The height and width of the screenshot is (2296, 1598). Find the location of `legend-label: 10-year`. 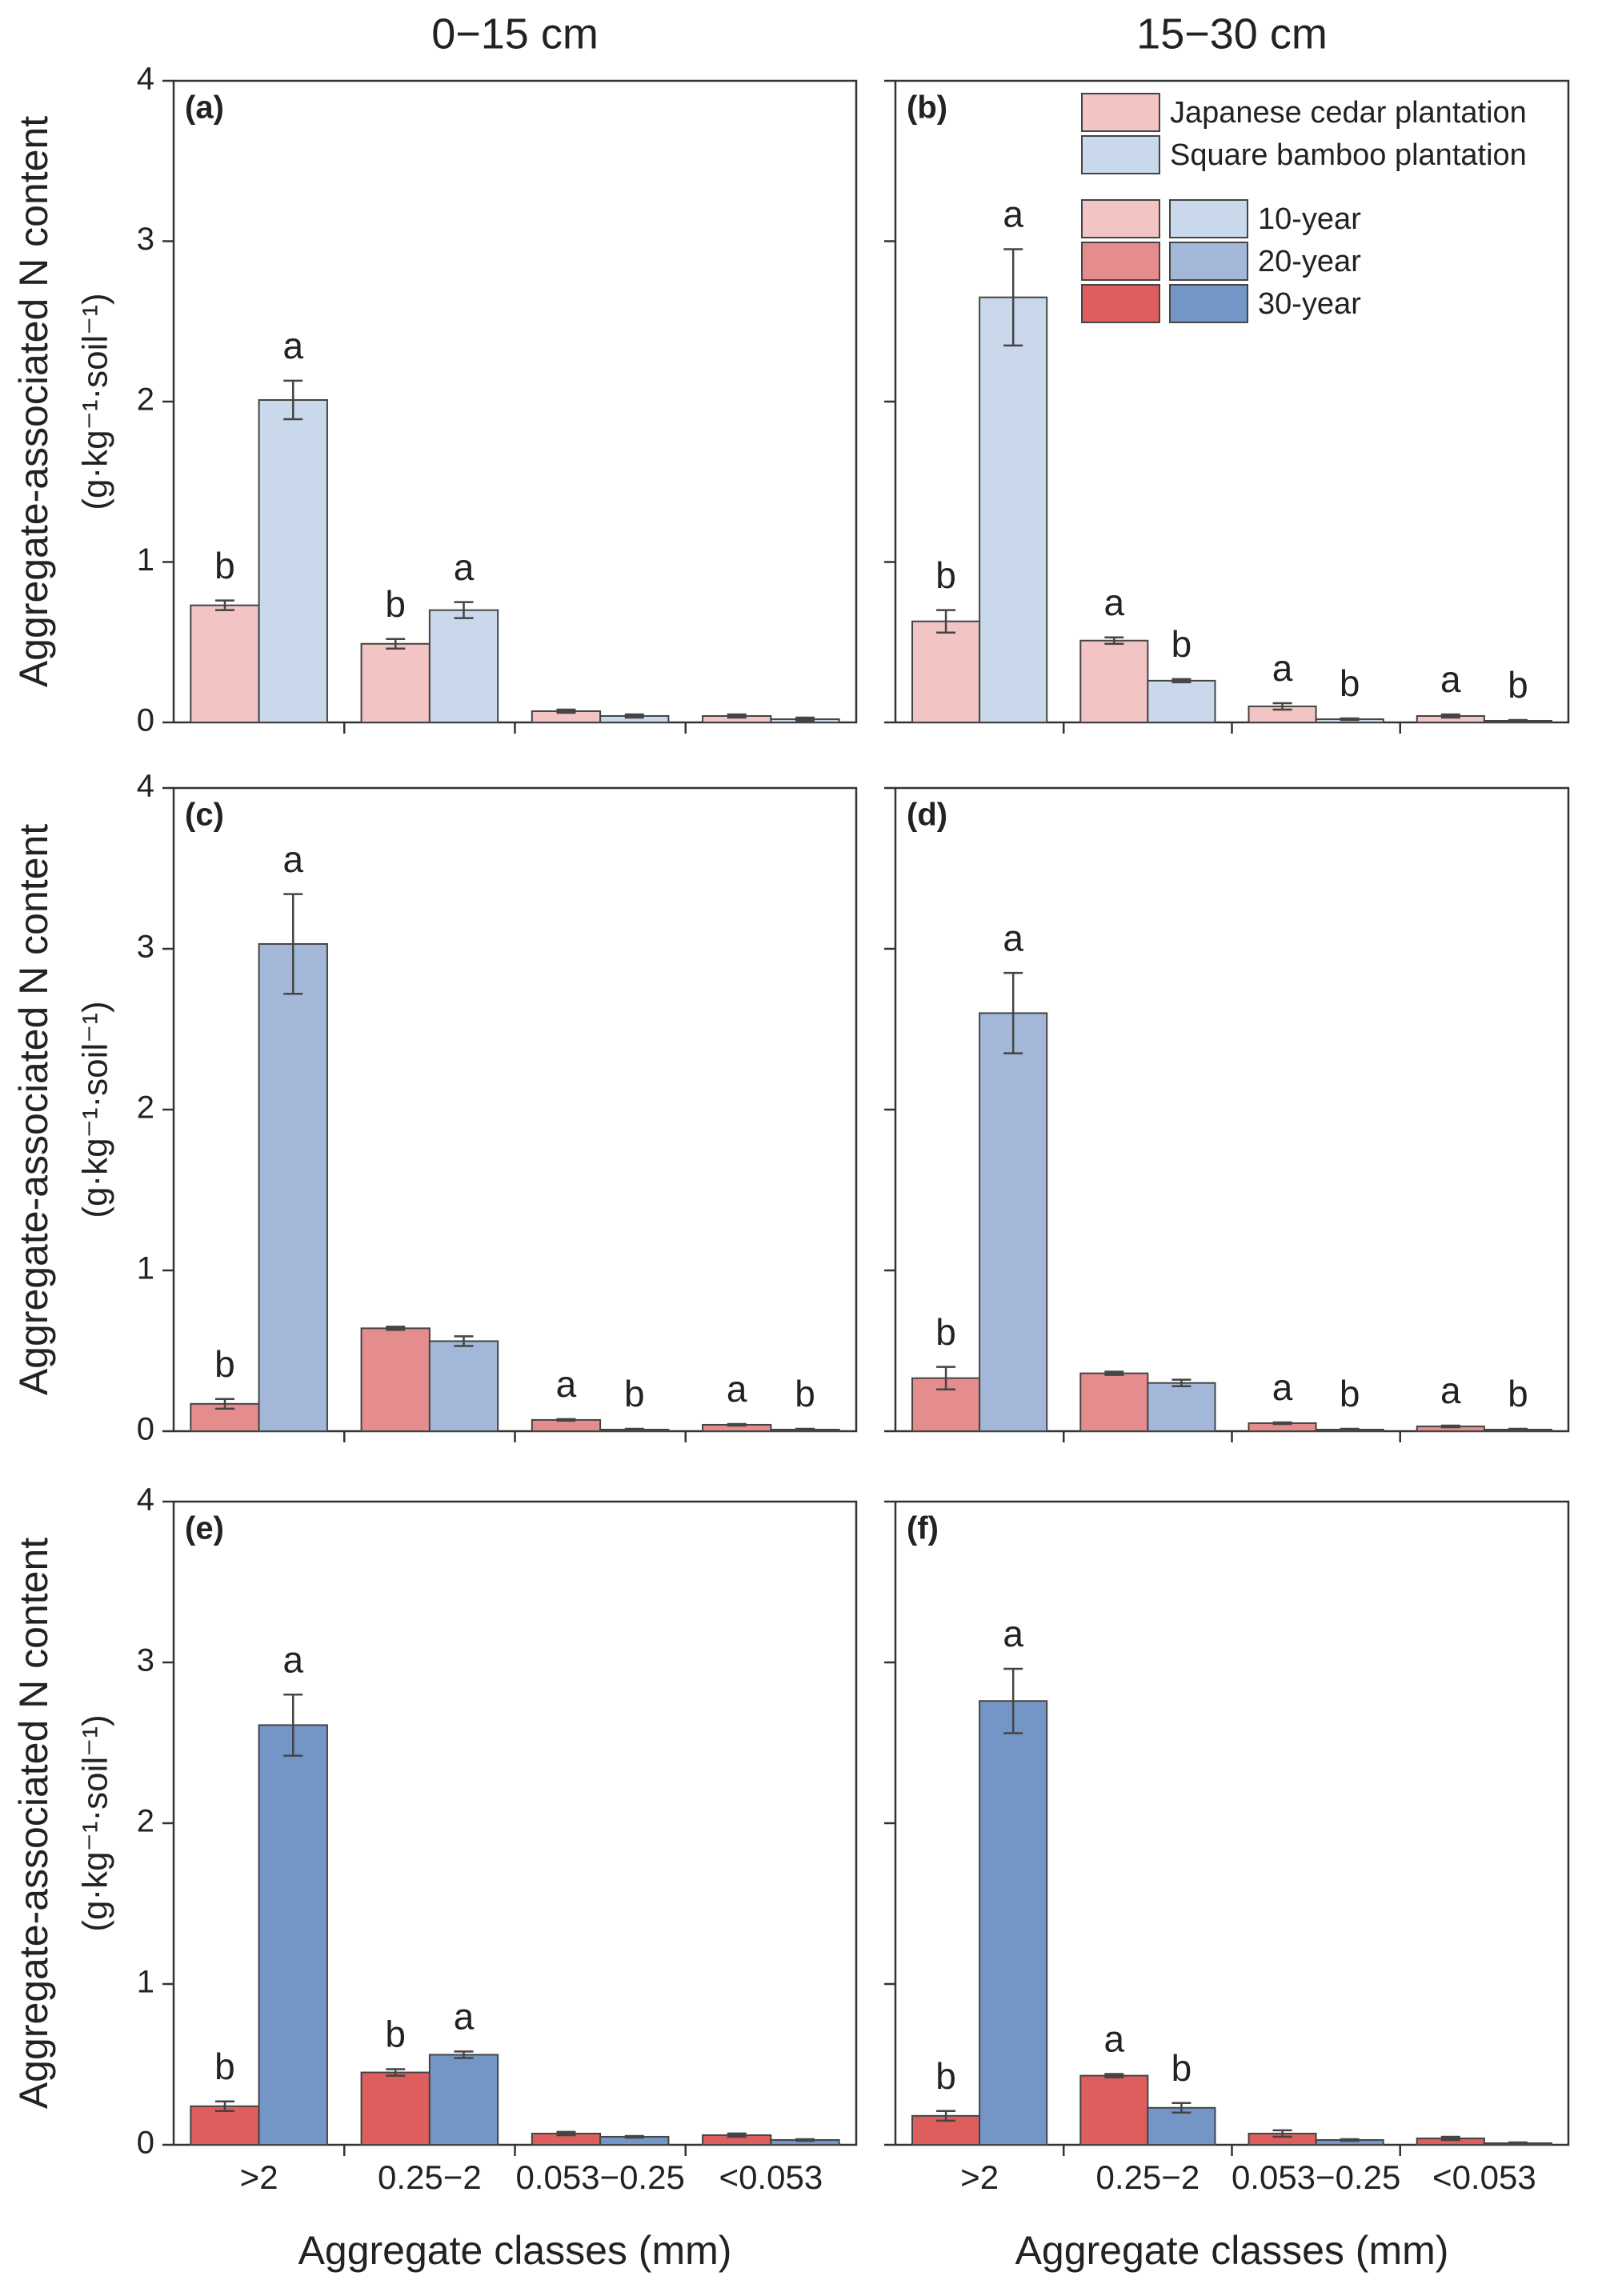

legend-label: 10-year is located at coordinates (1309, 219).